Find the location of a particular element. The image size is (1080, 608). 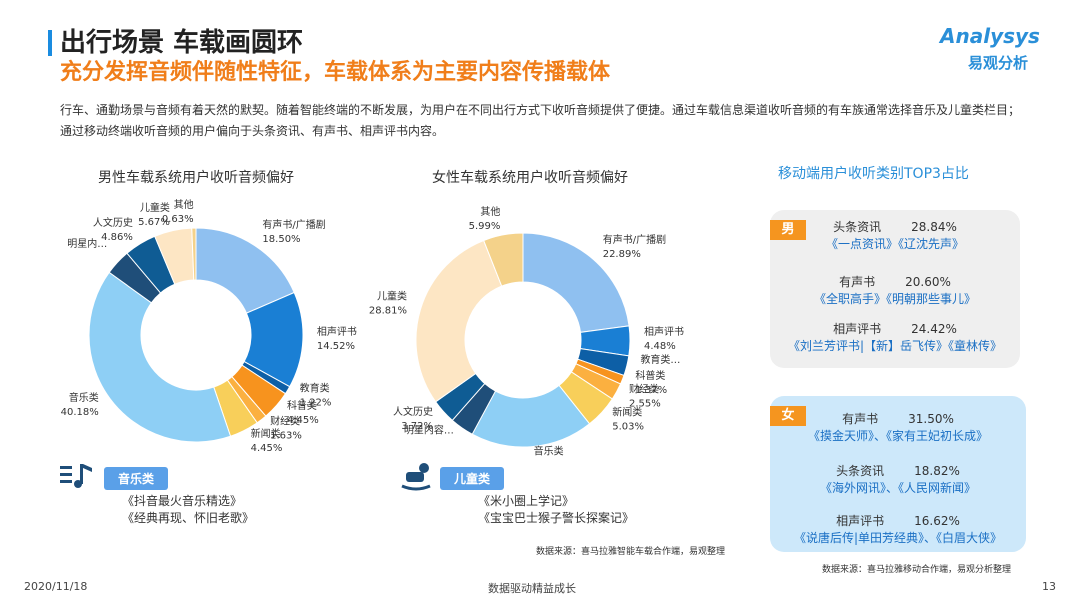

category-tag: 儿童类 is located at coordinates (472, 478).